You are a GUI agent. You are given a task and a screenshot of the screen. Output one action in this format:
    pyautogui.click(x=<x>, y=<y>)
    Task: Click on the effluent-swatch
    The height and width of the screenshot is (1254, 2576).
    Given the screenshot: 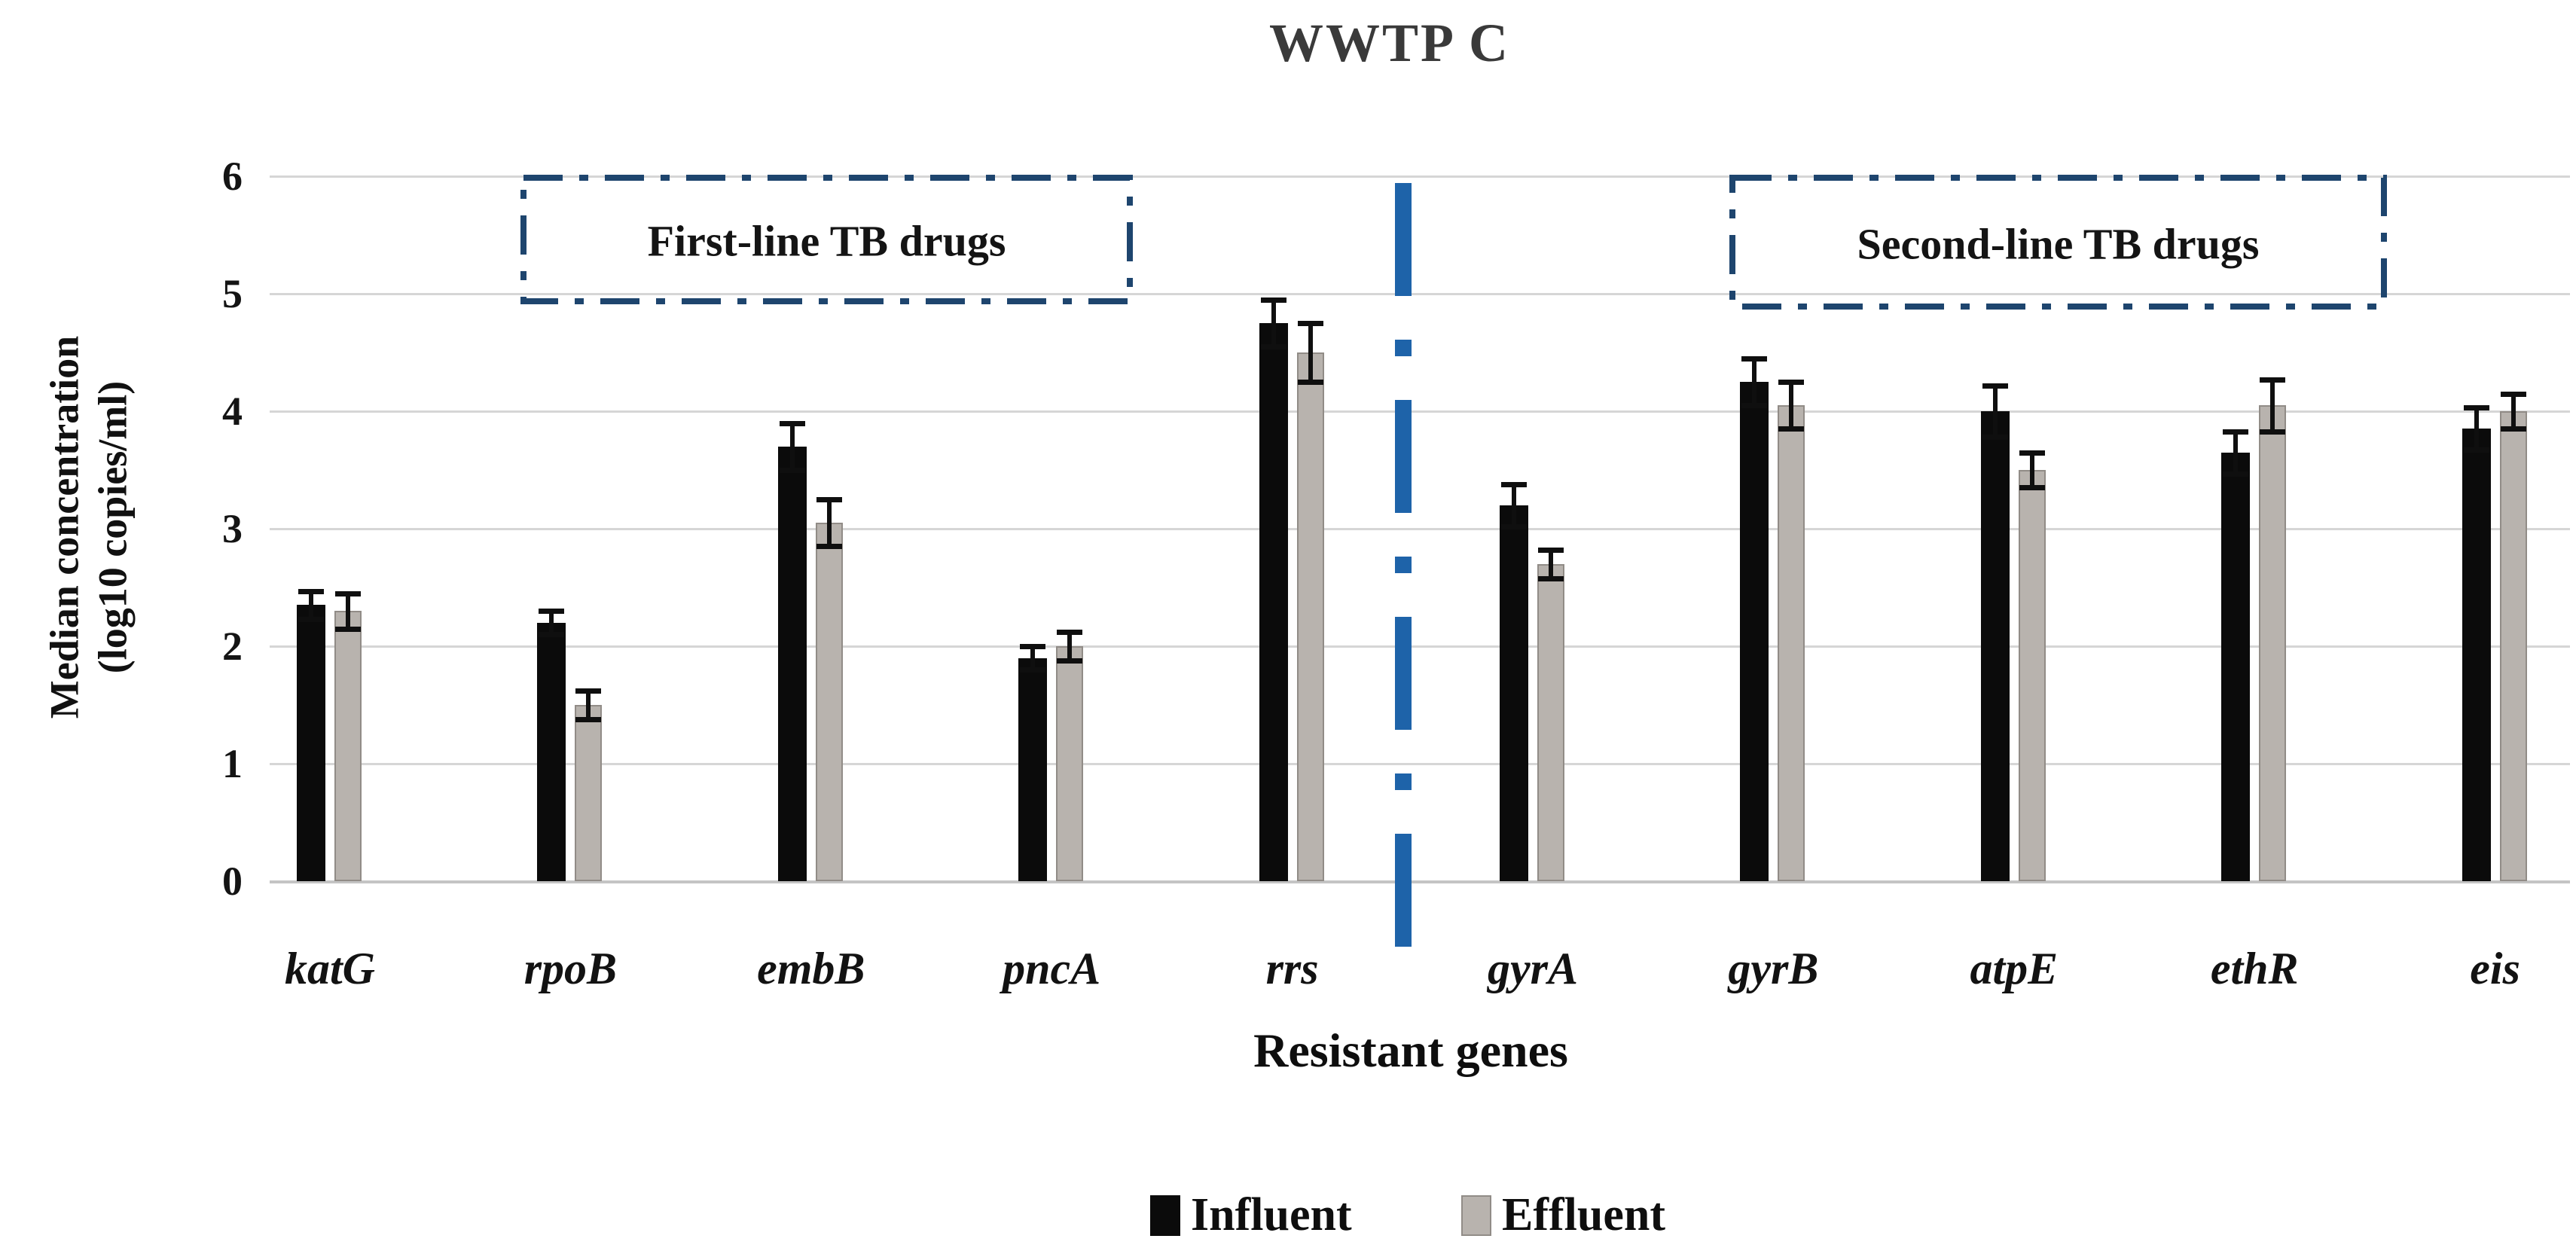 What is the action you would take?
    pyautogui.click(x=1476, y=1215)
    